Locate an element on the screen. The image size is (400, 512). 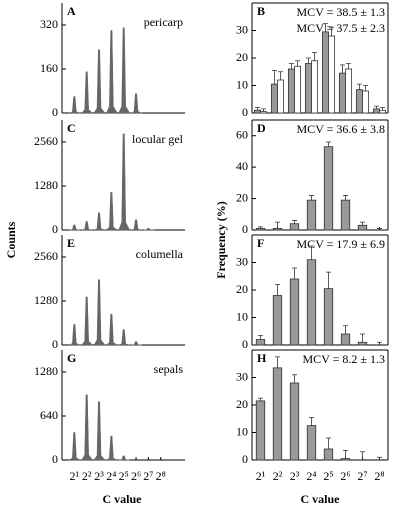
y-axis-label: Counts is located at coordinates (11, 239).